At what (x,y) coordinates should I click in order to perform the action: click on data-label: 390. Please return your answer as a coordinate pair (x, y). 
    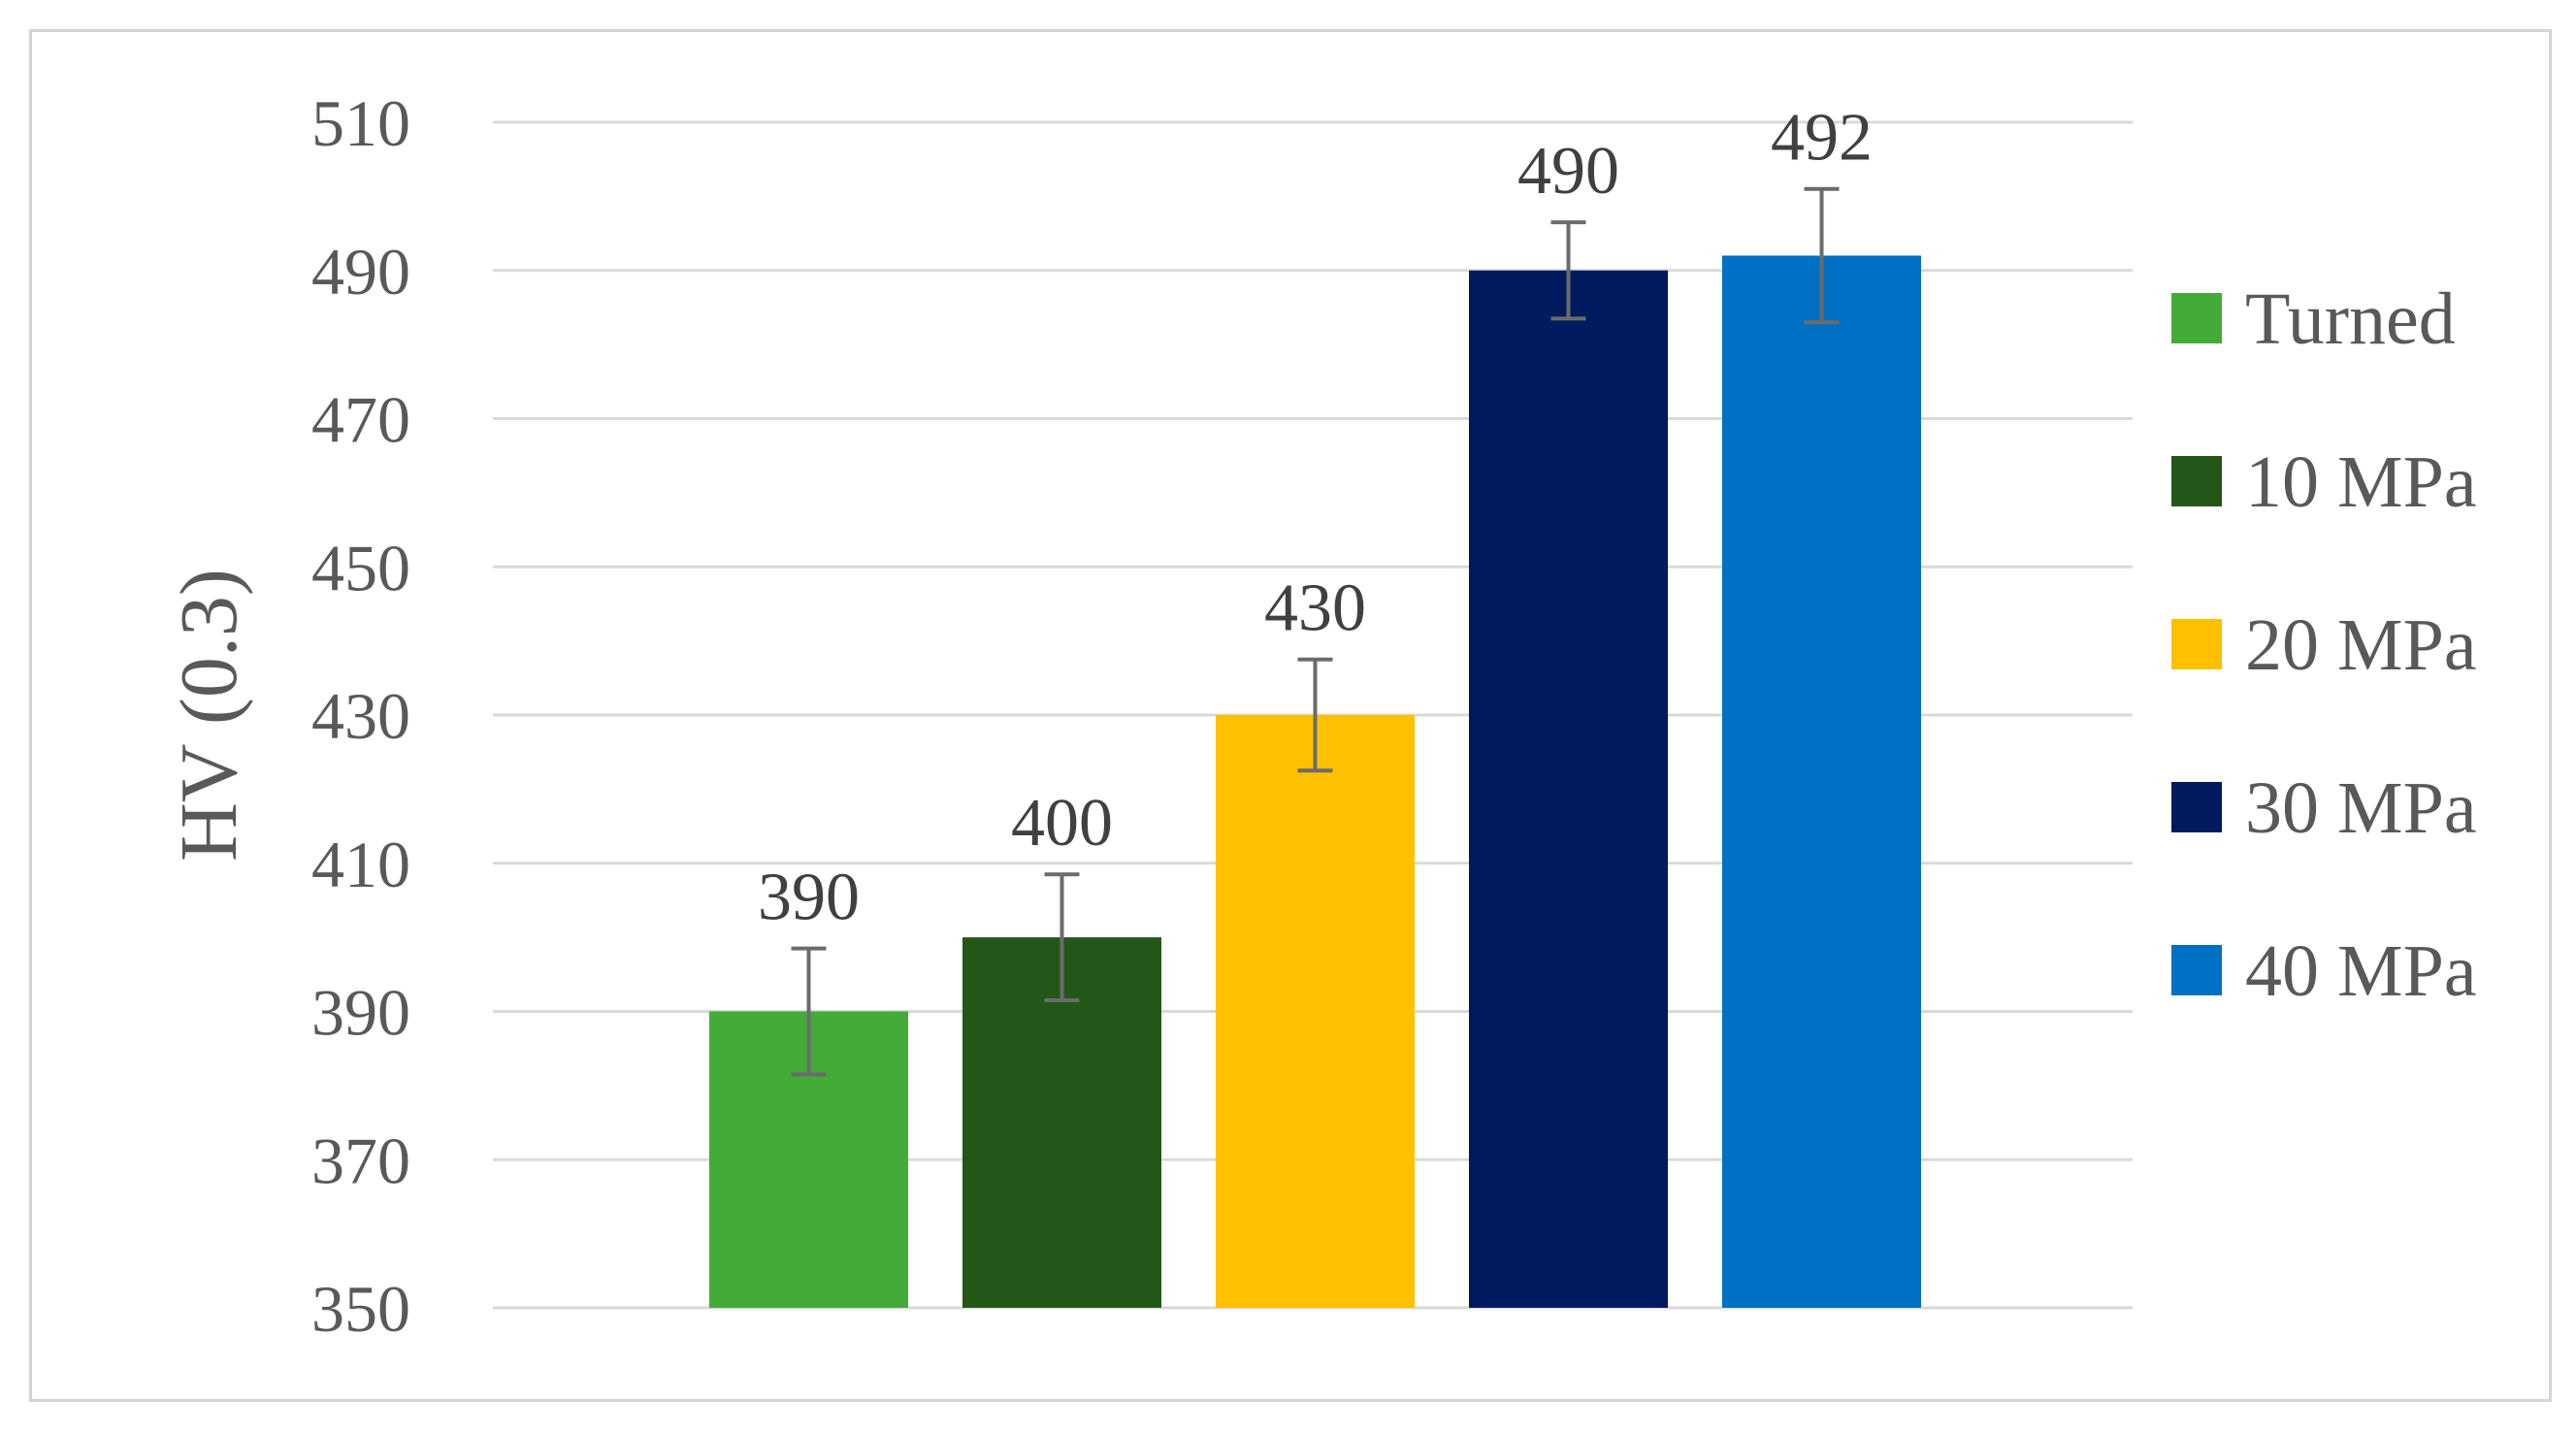
    Looking at the image, I should click on (809, 898).